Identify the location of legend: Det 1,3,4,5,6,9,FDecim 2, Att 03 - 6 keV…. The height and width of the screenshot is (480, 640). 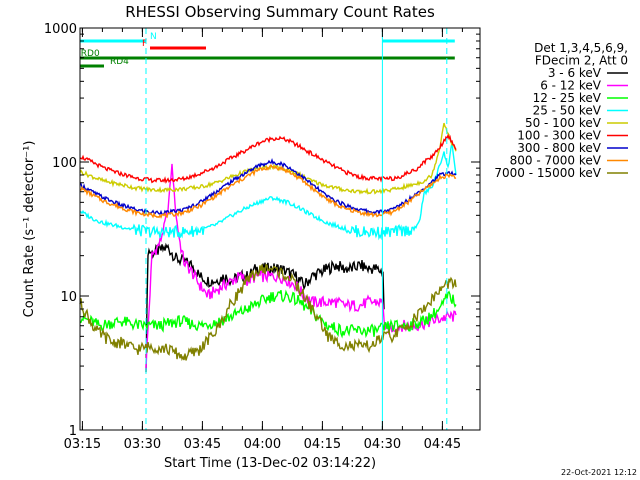
(561, 110).